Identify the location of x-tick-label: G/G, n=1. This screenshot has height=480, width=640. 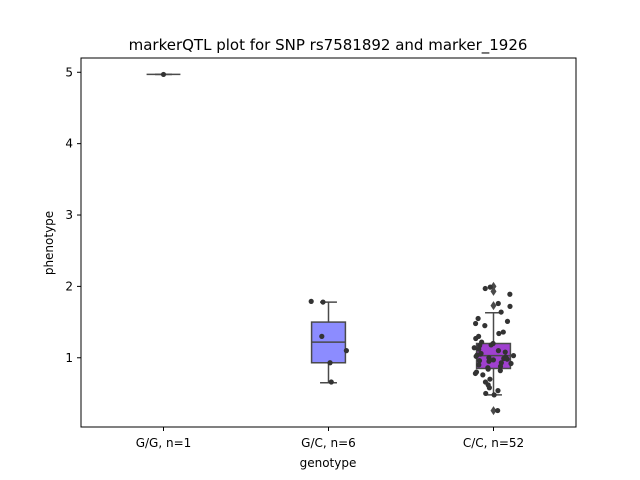
(164, 443).